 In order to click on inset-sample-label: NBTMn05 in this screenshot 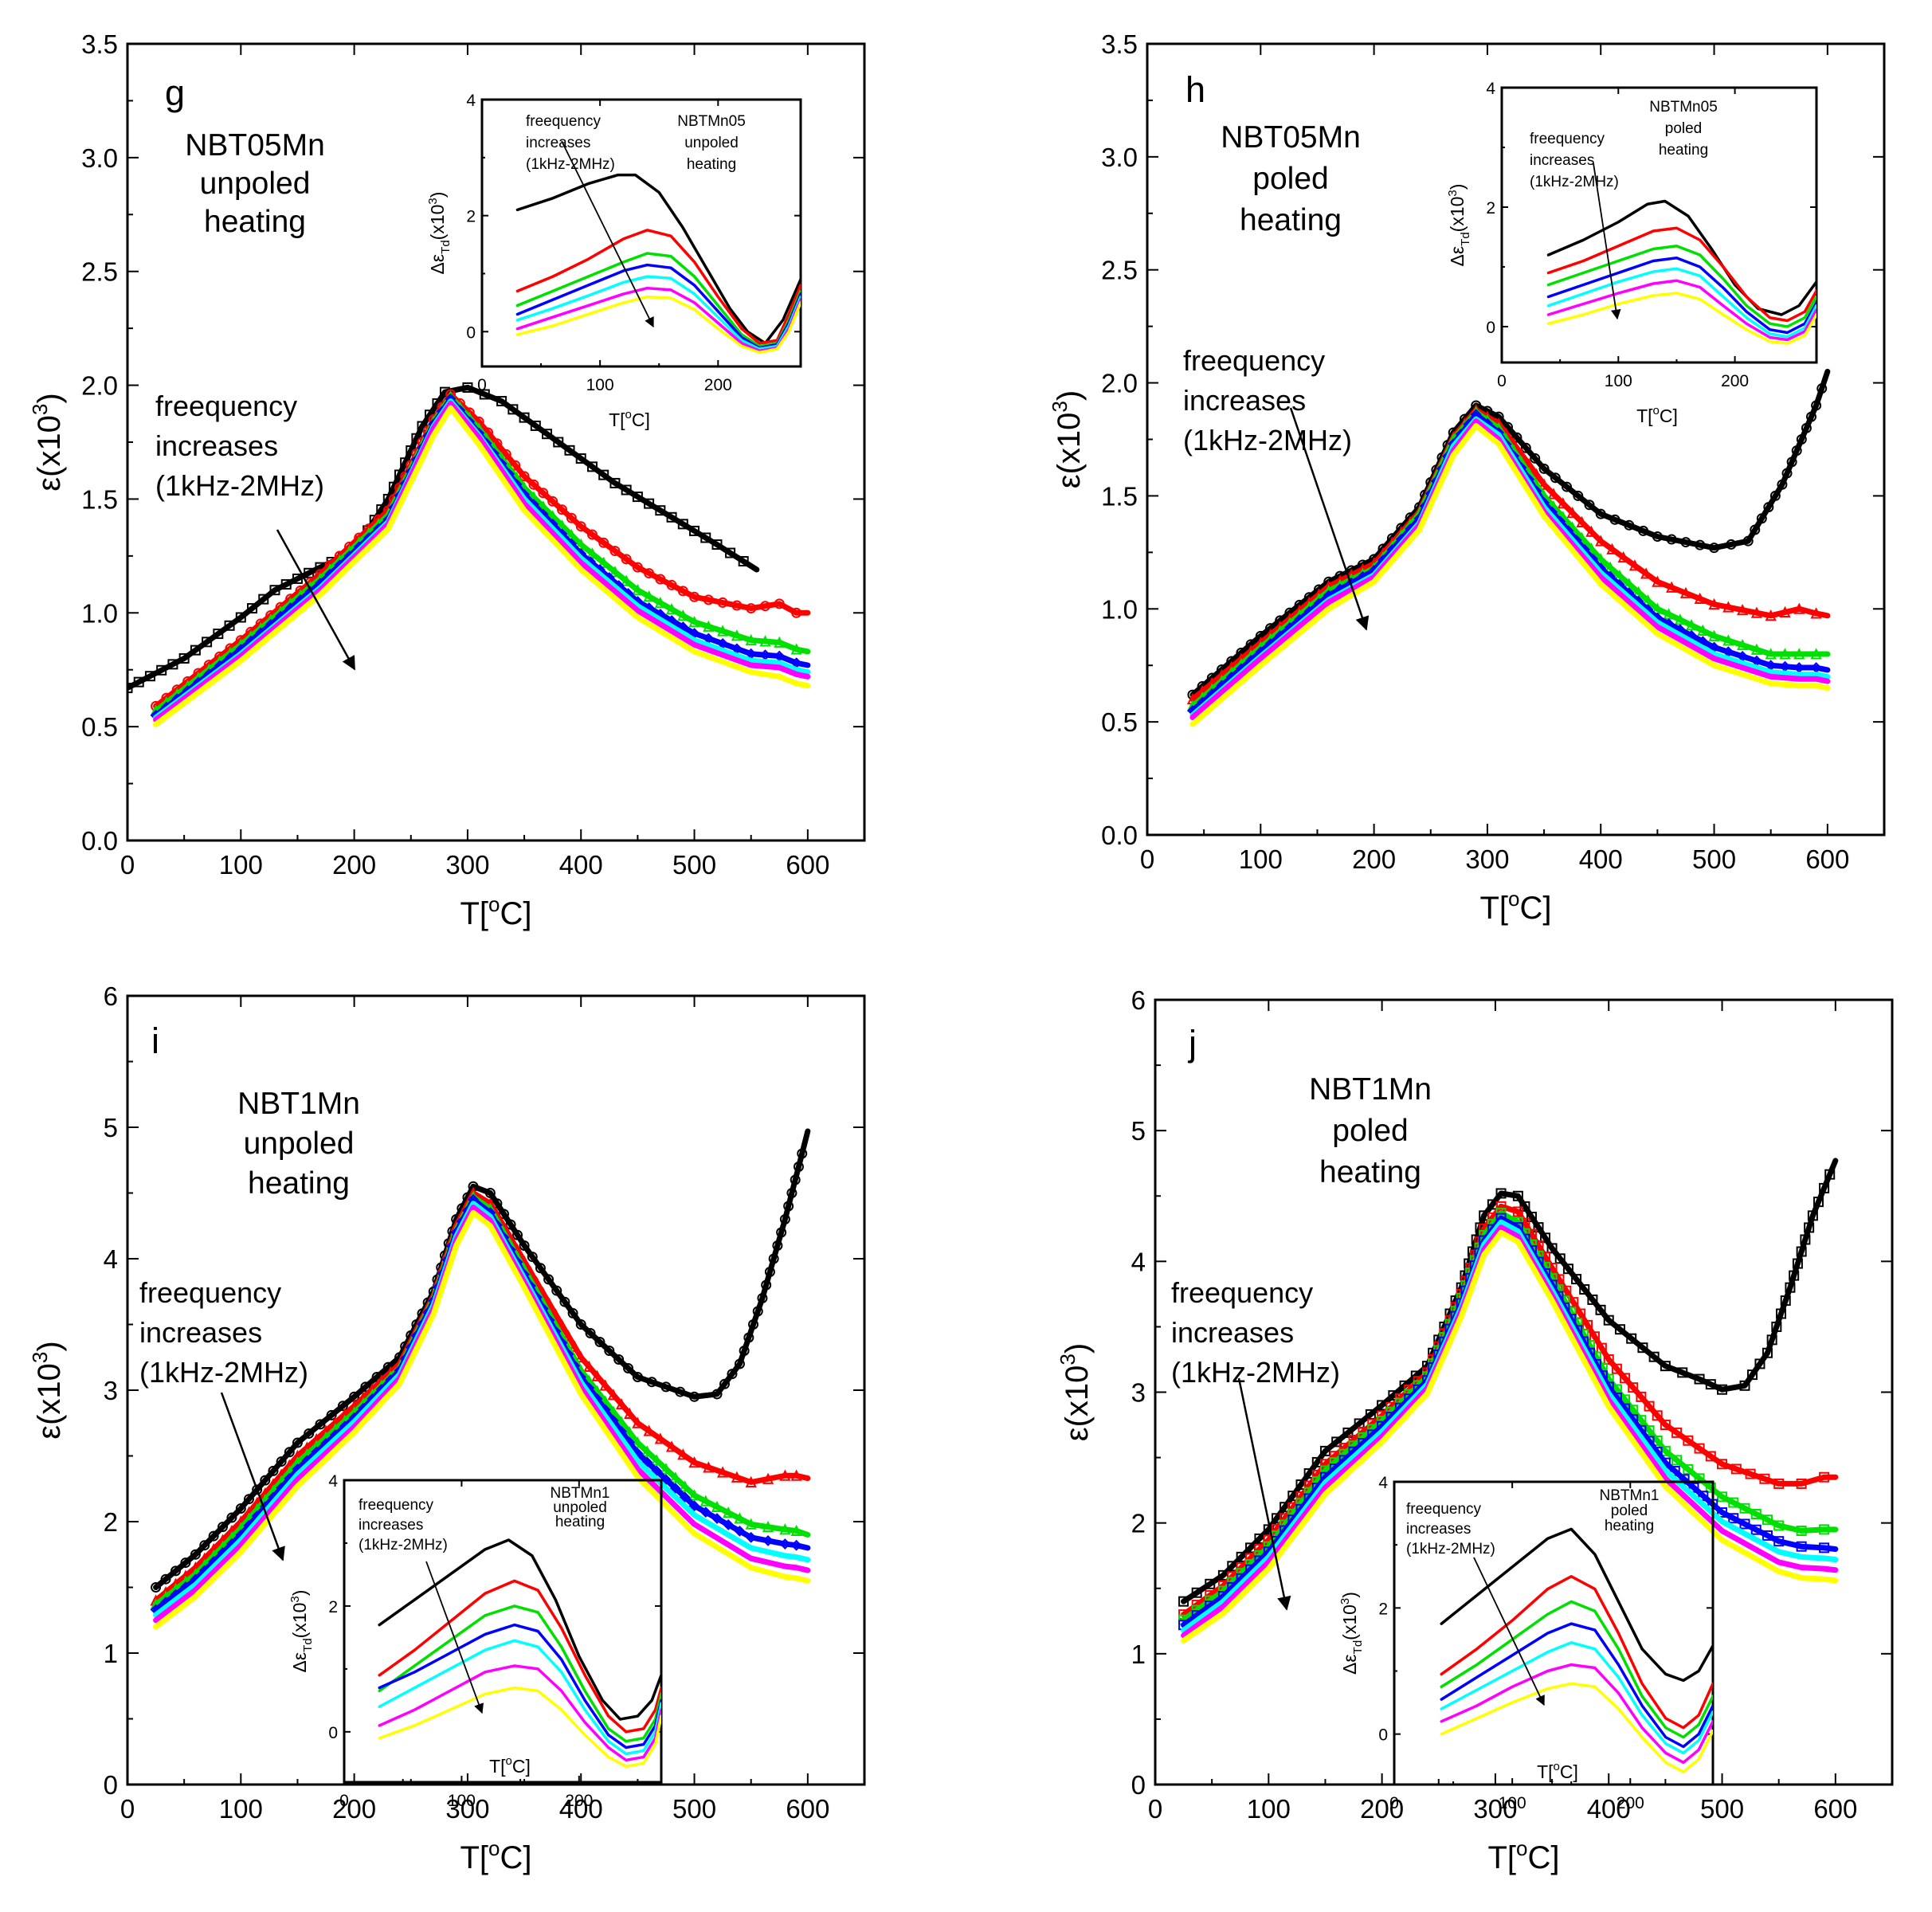, I will do `click(711, 121)`.